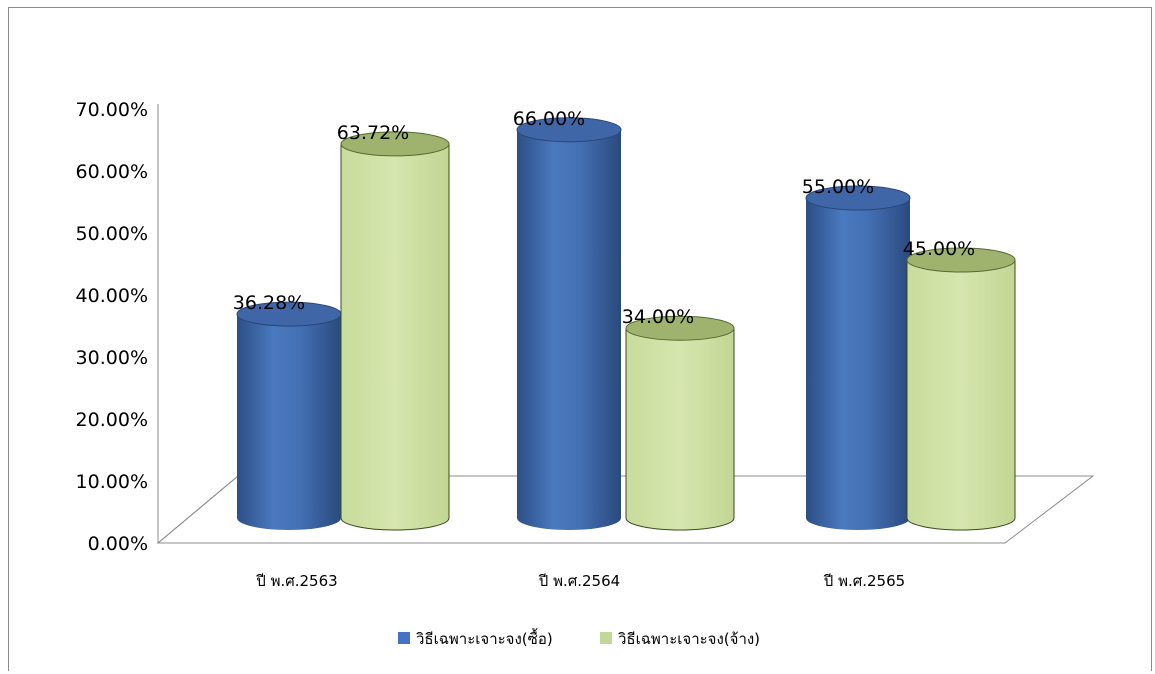 This screenshot has height=674, width=1155. What do you see at coordinates (269, 303) in the screenshot?
I see `data-label: 36.28%` at bounding box center [269, 303].